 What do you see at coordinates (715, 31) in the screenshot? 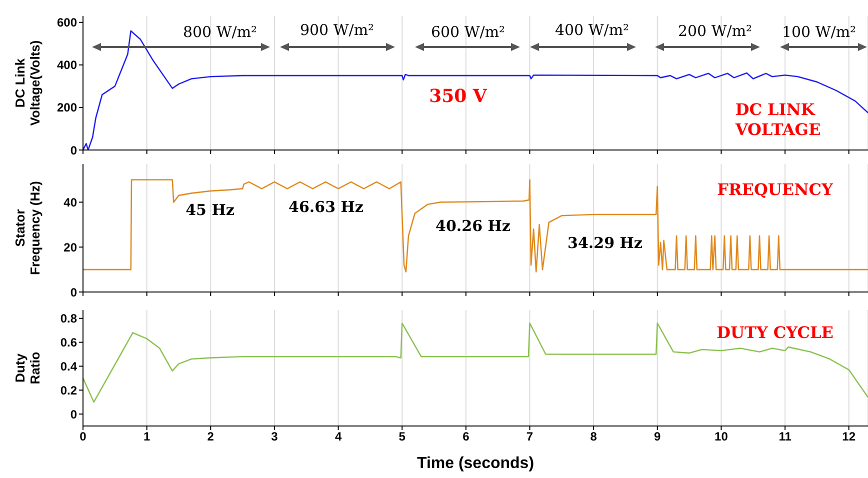
I see `annotation: 200 W/m²` at bounding box center [715, 31].